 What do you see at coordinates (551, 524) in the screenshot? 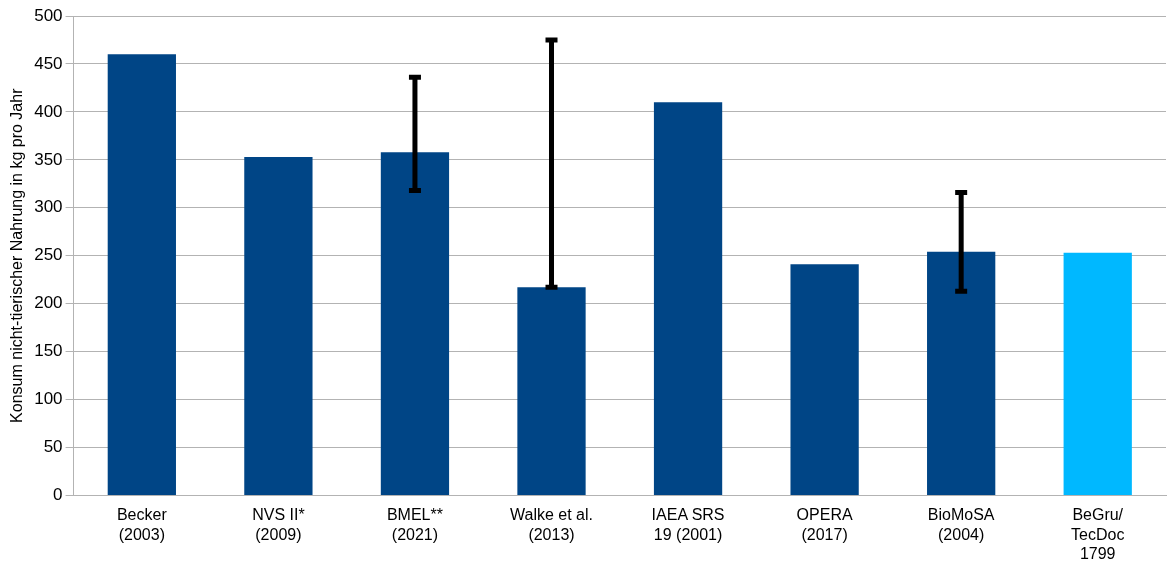
I see `x-tick-label: Walke et al. (2013)` at bounding box center [551, 524].